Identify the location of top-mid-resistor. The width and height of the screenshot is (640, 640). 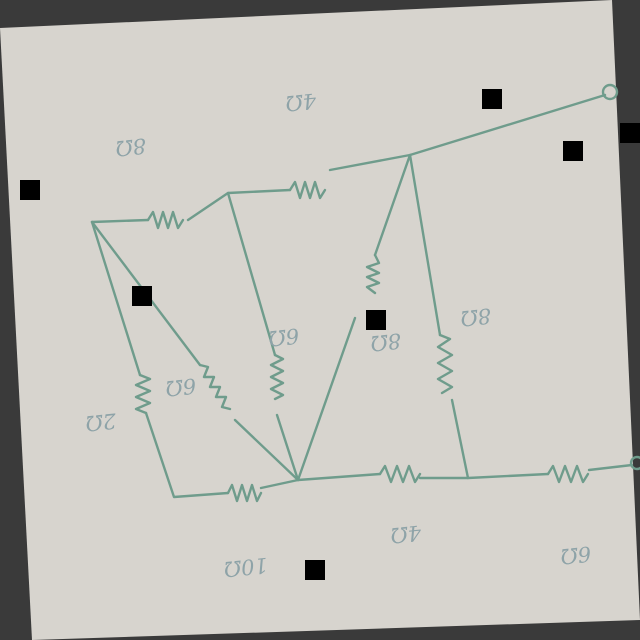
(307, 190).